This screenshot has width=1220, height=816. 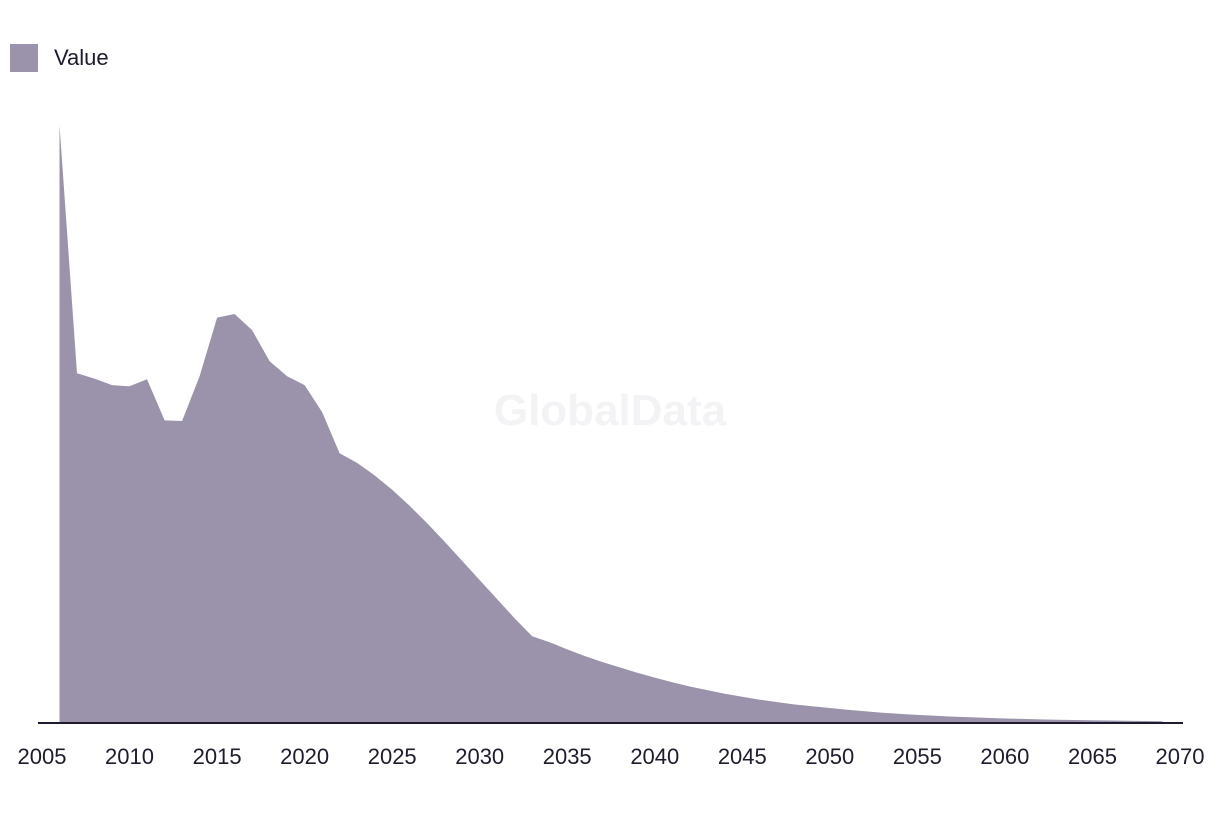 What do you see at coordinates (81, 57) in the screenshot?
I see `legend-label-value: Value` at bounding box center [81, 57].